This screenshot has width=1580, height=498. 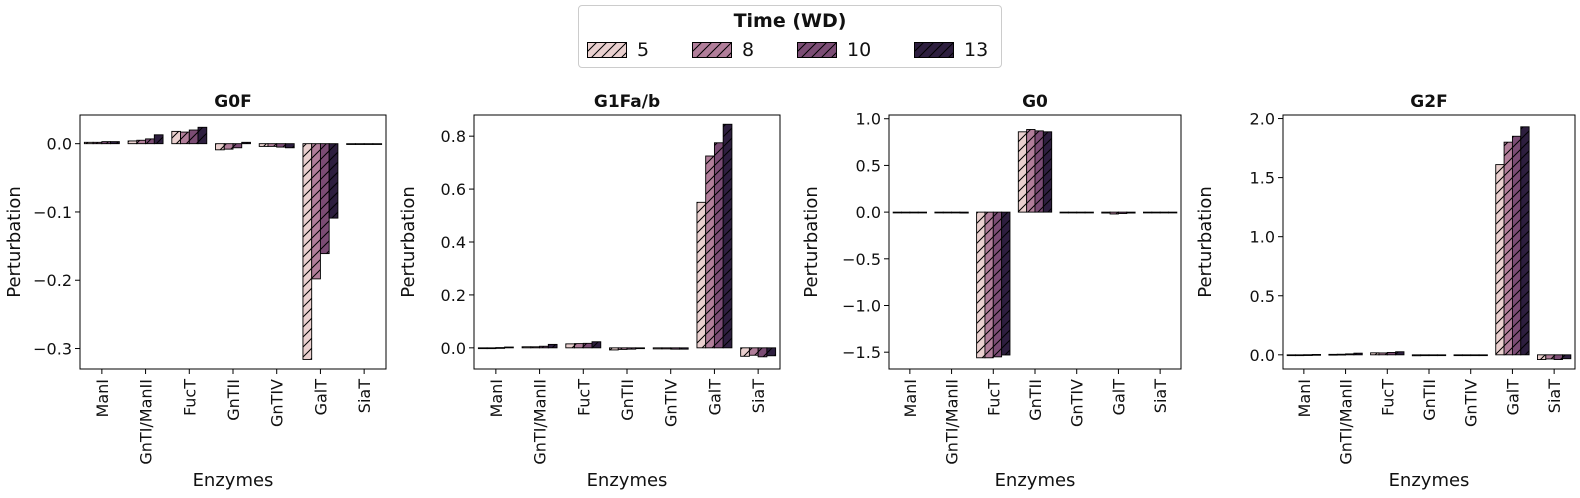 What do you see at coordinates (643, 50) in the screenshot?
I see `legend-label-5: 5` at bounding box center [643, 50].